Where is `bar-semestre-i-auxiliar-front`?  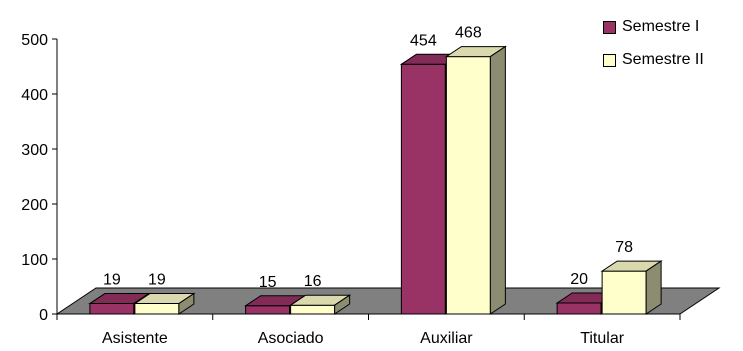
bar-semestre-i-auxiliar-front is located at coordinates (423, 189).